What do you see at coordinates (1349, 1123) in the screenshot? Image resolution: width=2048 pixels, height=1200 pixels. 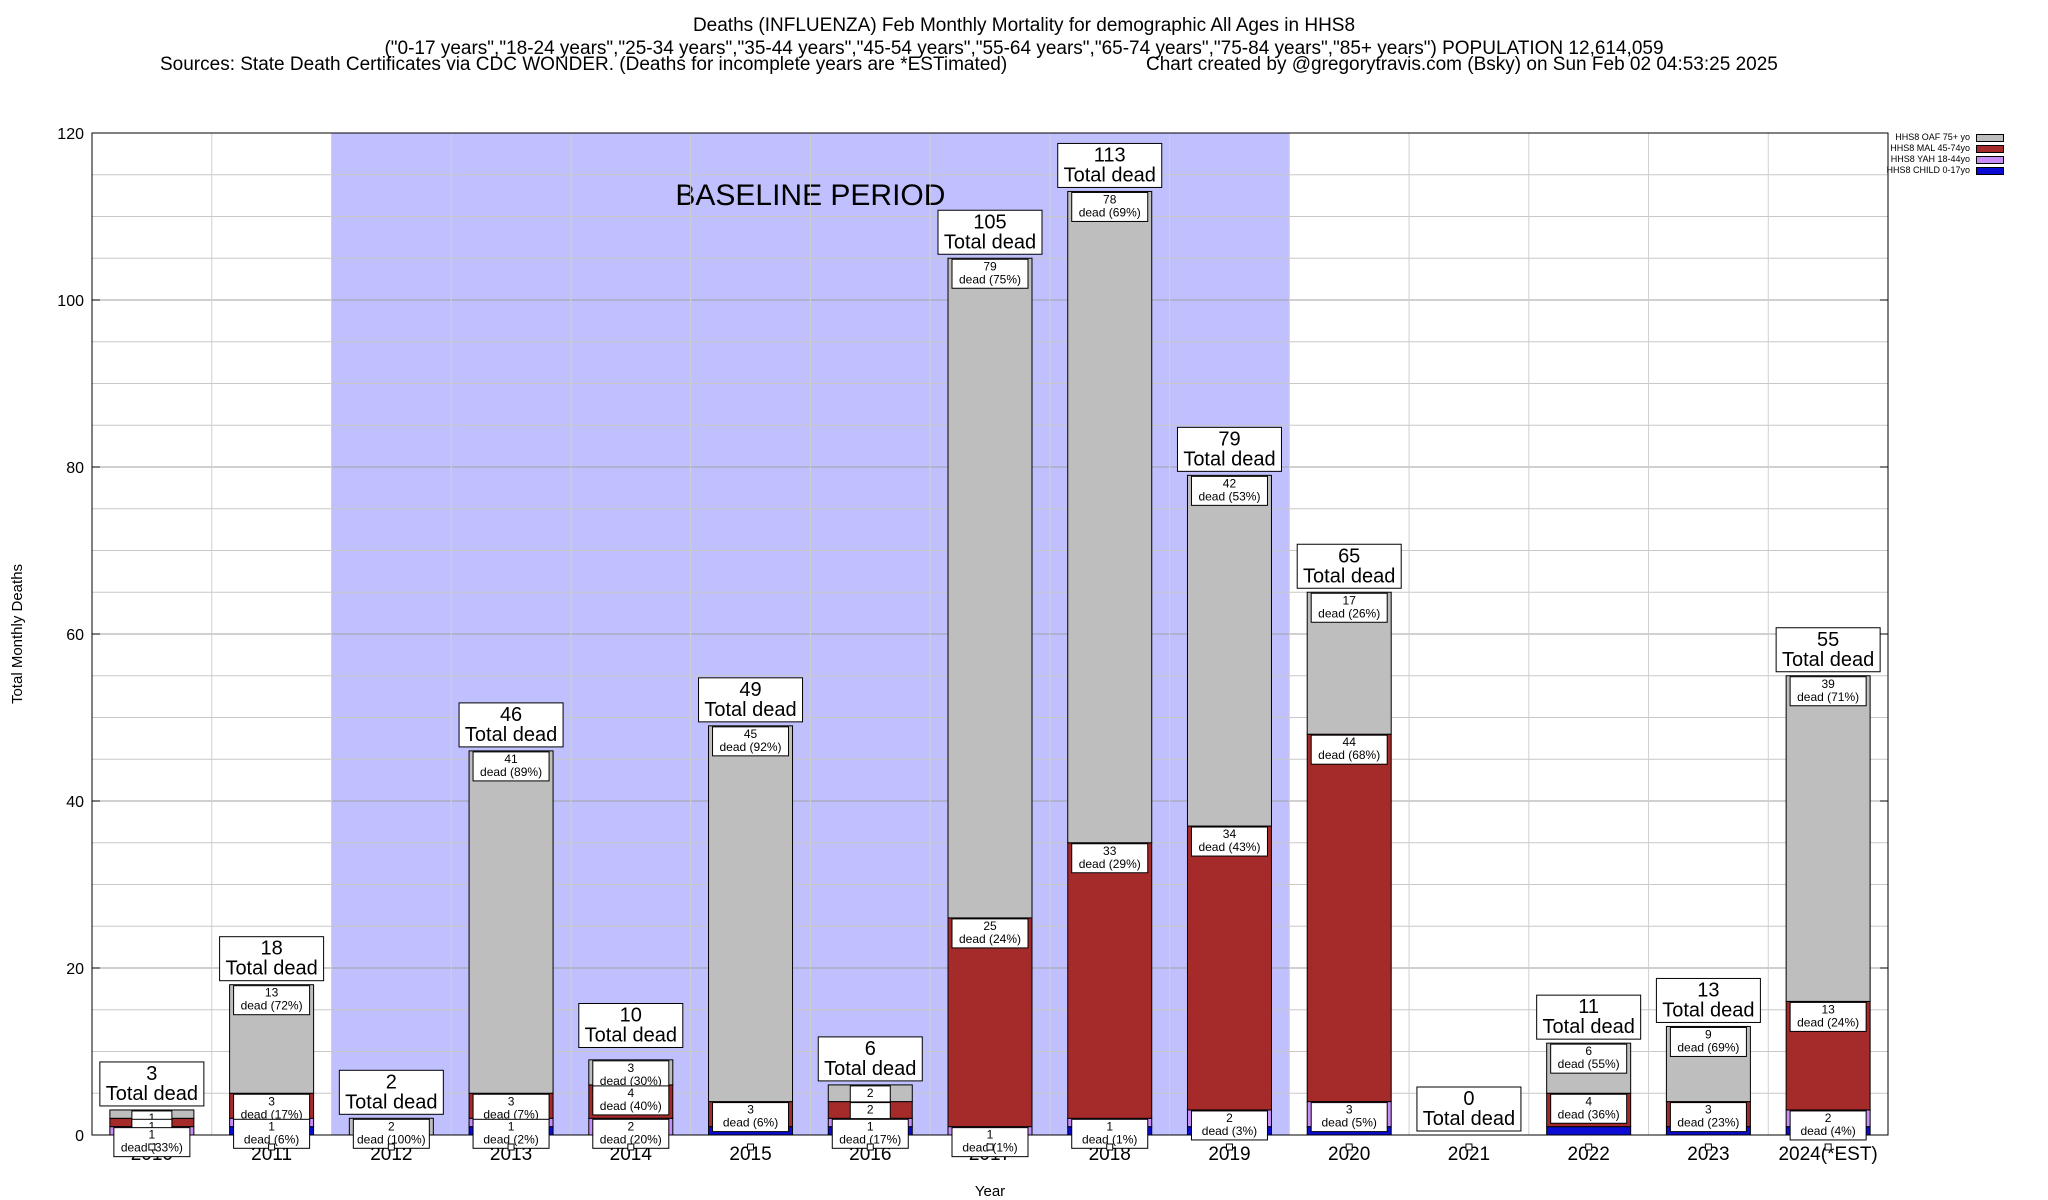 I see `segment-label: dead (5%)` at bounding box center [1349, 1123].